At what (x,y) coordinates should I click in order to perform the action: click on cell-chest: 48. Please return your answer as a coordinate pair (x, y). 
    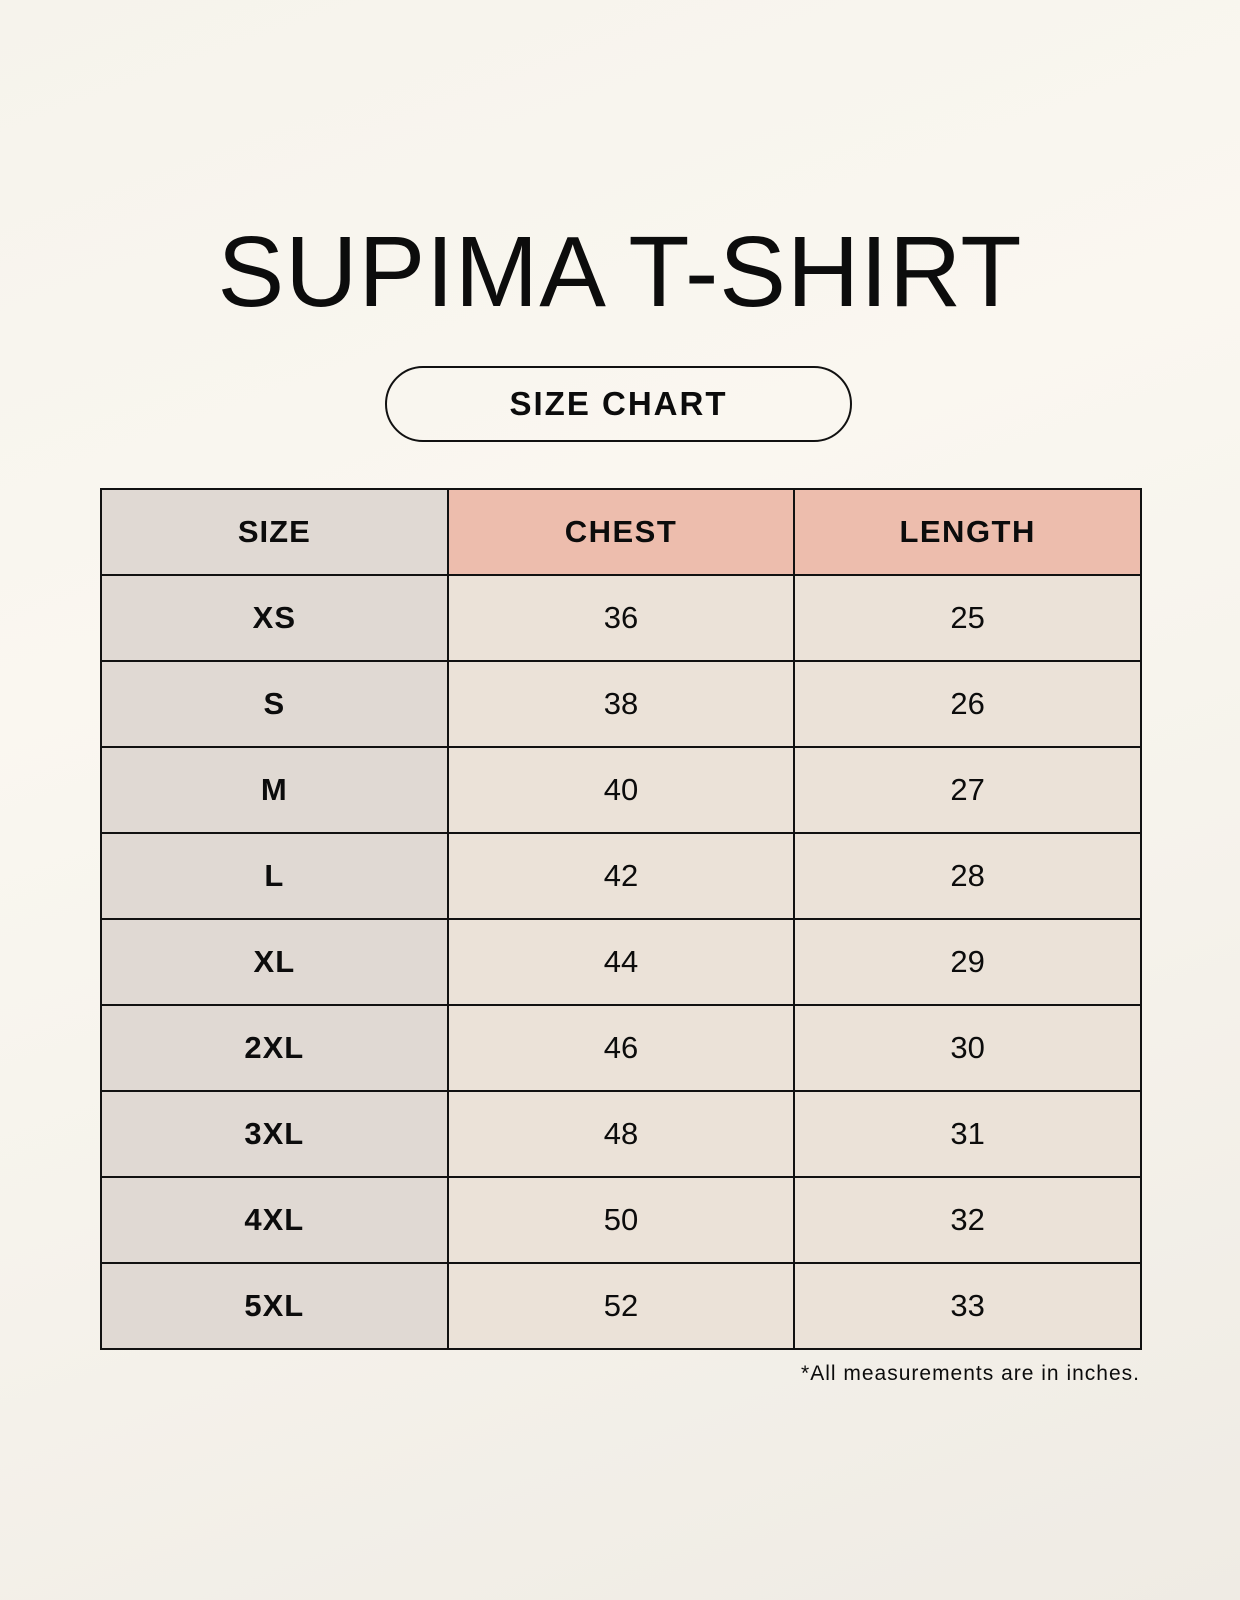
    Looking at the image, I should click on (621, 1134).